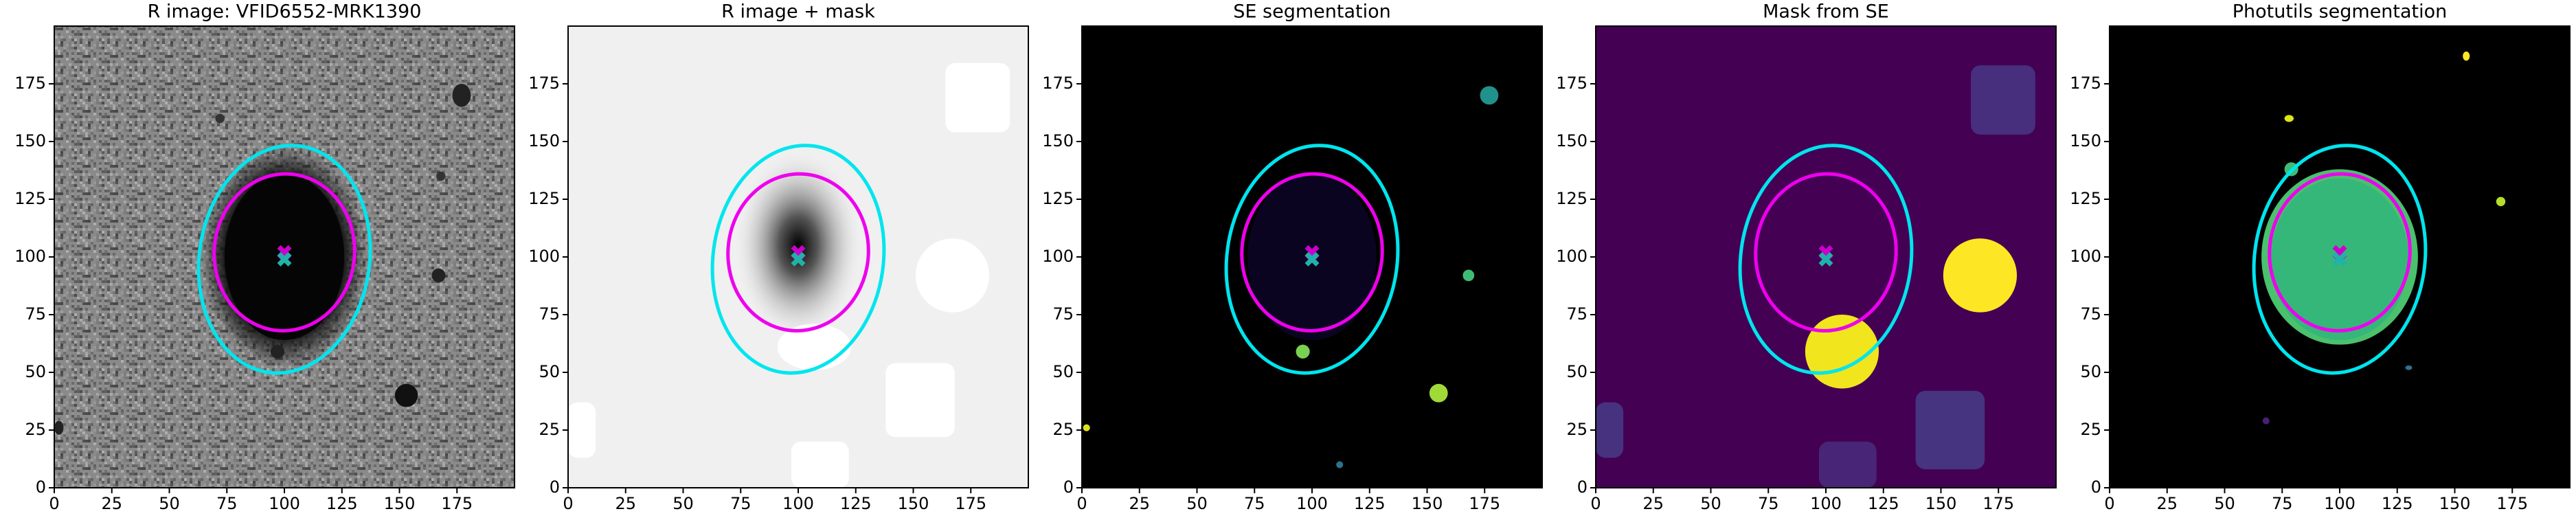 The image size is (2576, 518). I want to click on panel-title: R image + mask, so click(798, 12).